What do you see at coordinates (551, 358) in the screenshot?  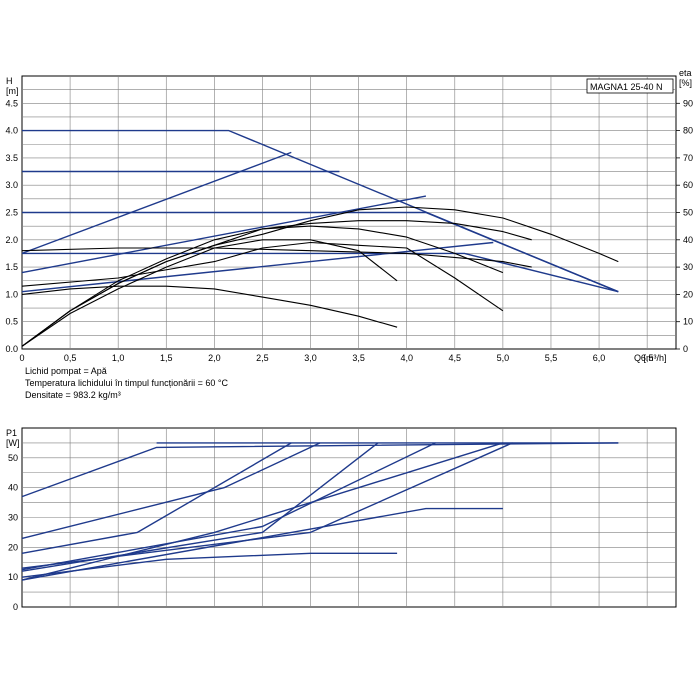 I see `x-tick-label: 5,5` at bounding box center [551, 358].